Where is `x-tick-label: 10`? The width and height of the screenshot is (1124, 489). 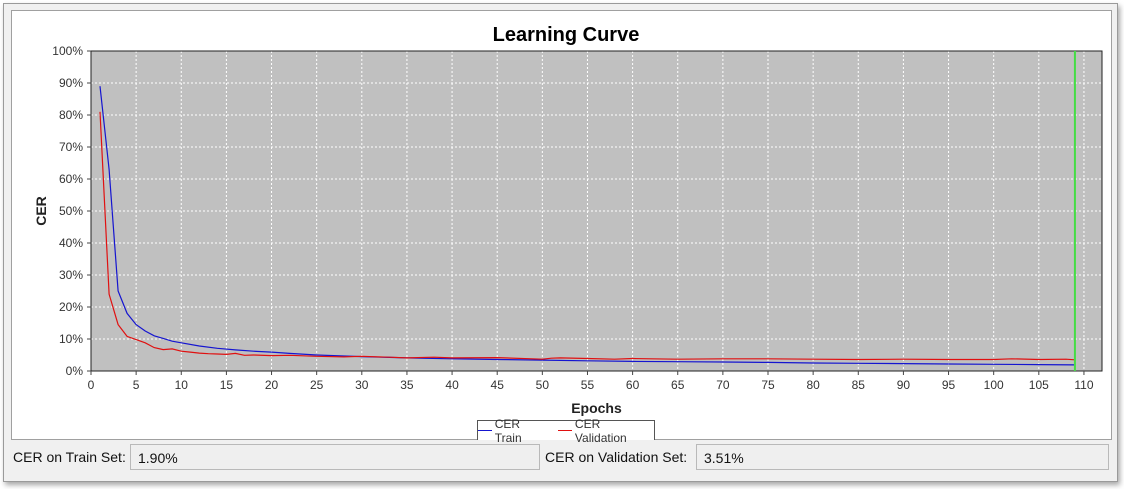
x-tick-label: 10 is located at coordinates (182, 385).